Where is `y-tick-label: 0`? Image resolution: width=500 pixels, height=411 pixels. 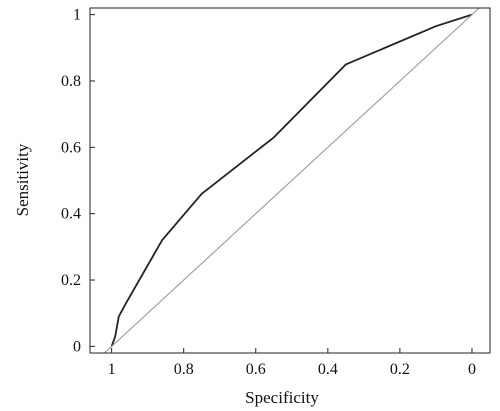
y-tick-label: 0 is located at coordinates (77, 346).